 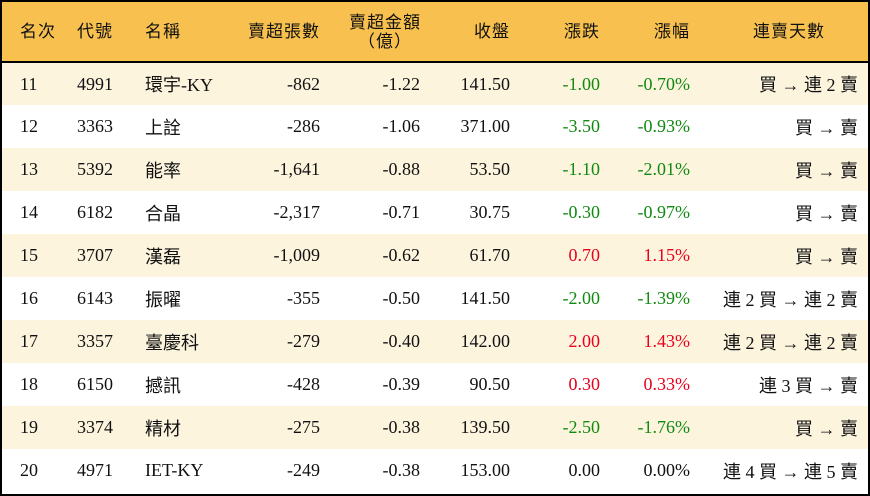 I want to click on cell-amount: -0.39, so click(x=401, y=384).